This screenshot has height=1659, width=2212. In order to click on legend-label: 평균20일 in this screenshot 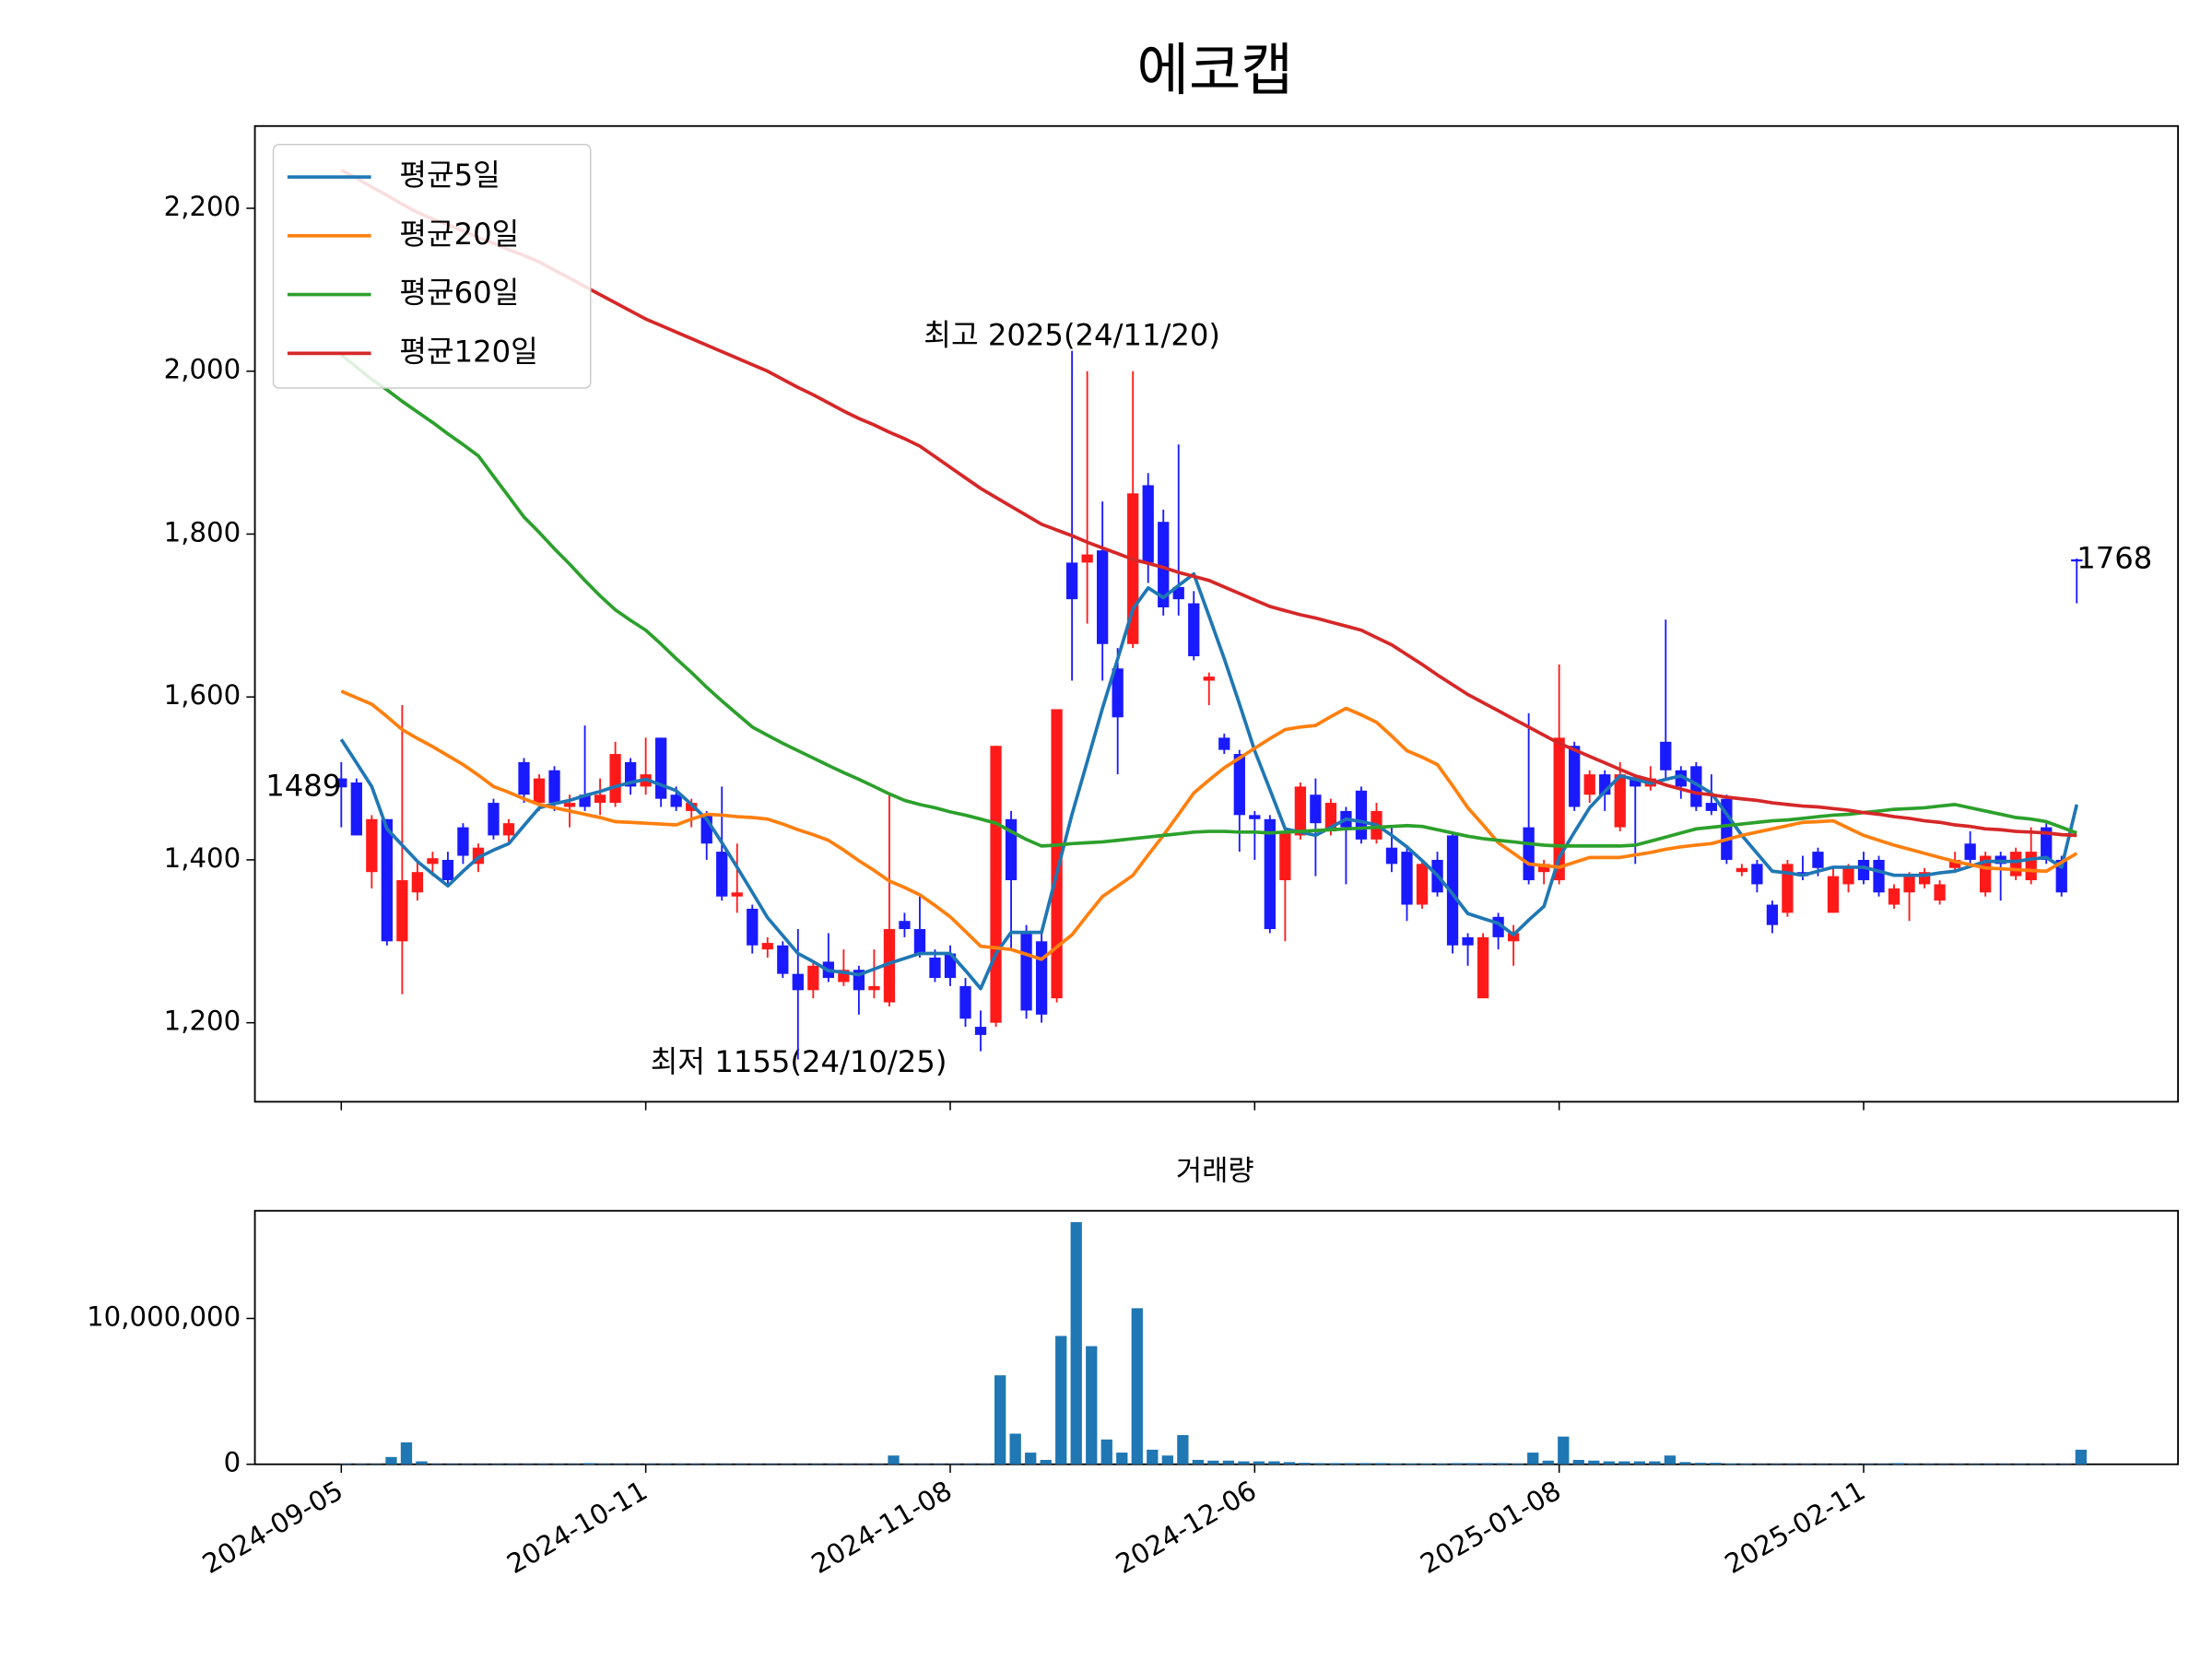, I will do `click(459, 234)`.